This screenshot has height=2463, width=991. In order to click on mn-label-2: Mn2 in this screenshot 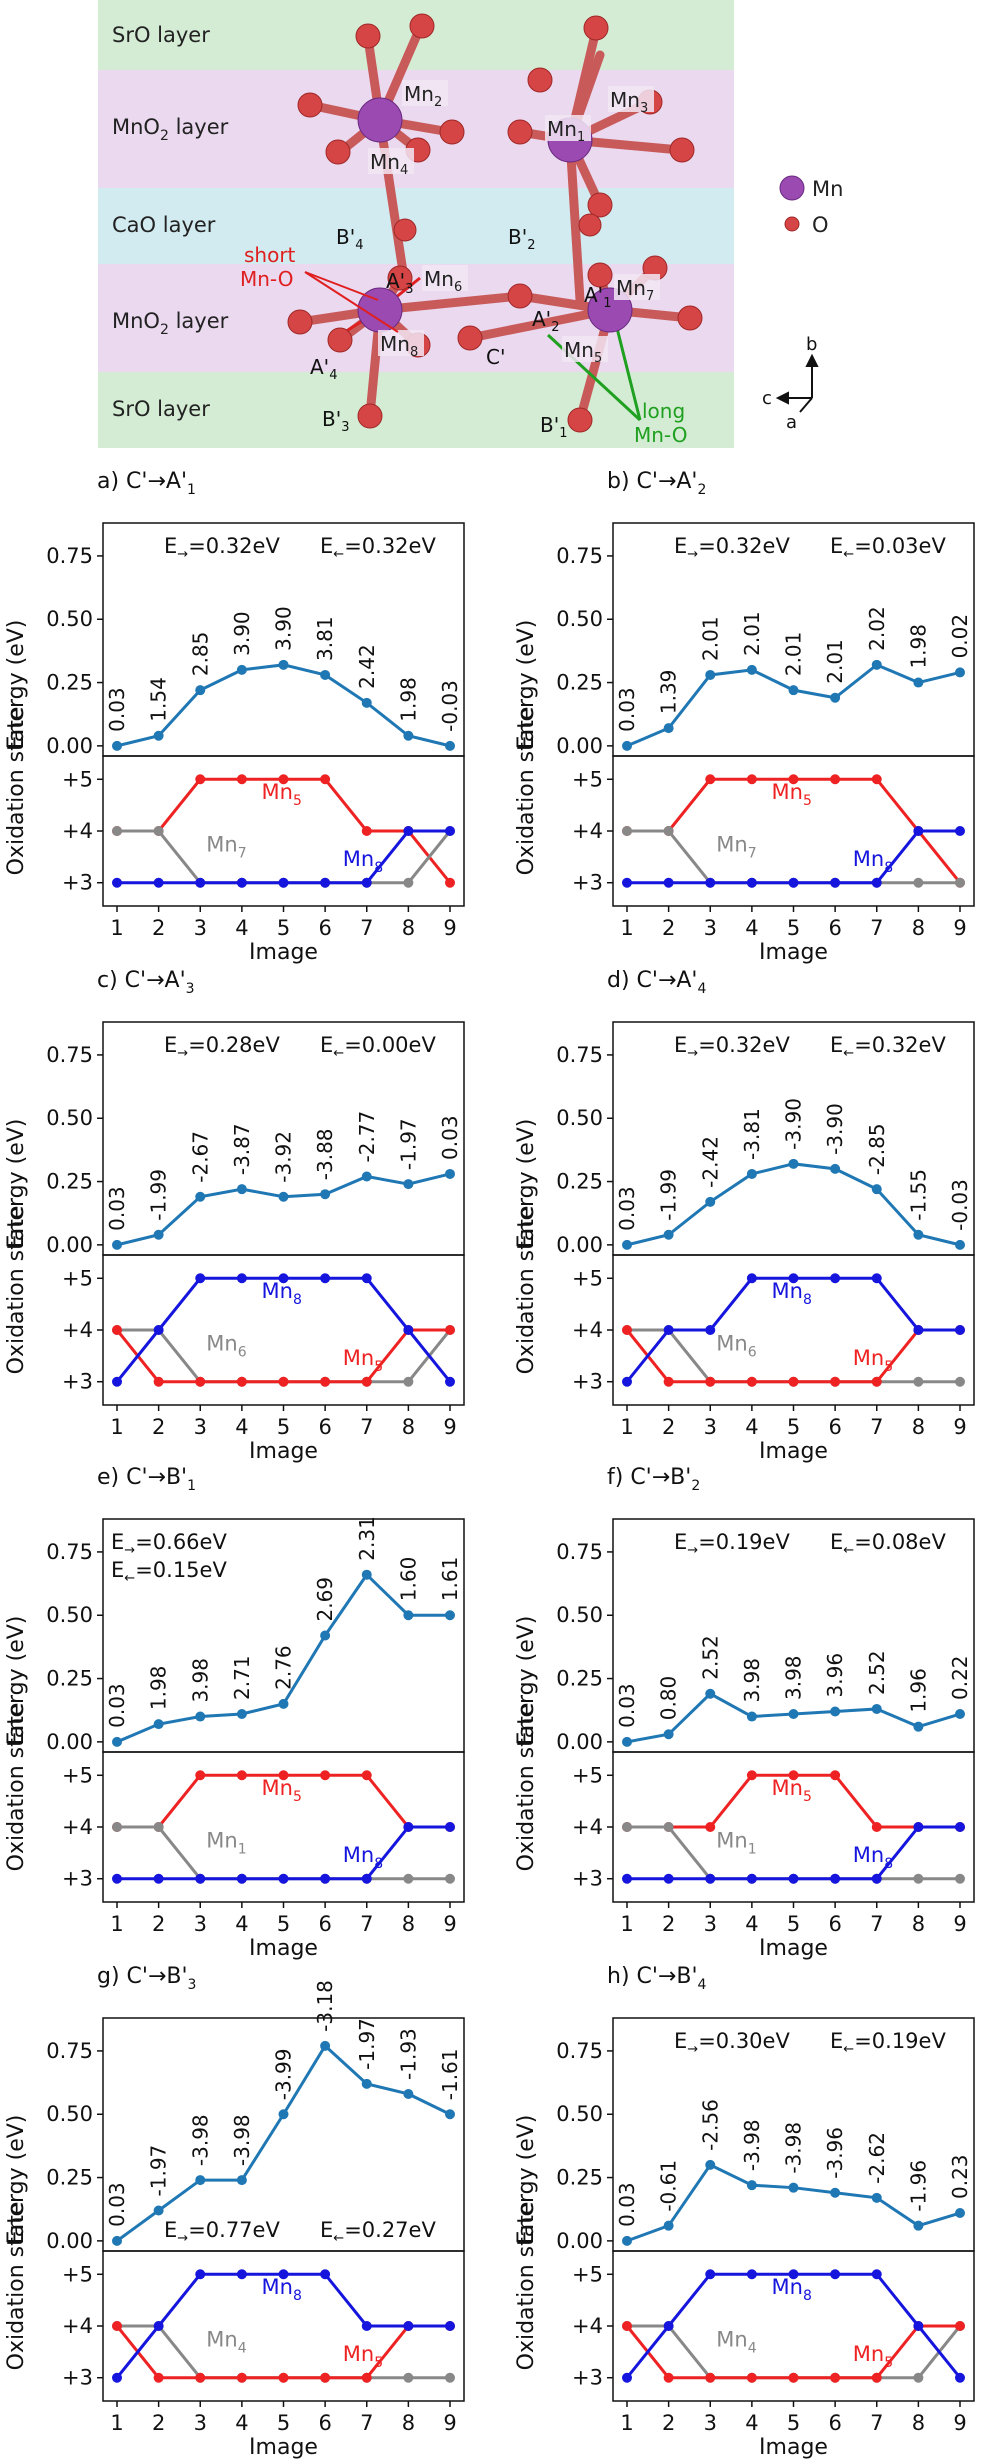, I will do `click(423, 96)`.